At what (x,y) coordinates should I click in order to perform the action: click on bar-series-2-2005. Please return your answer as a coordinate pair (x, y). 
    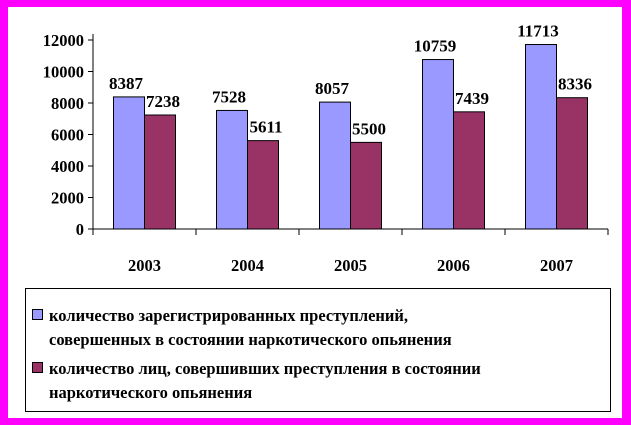
    Looking at the image, I should click on (366, 185).